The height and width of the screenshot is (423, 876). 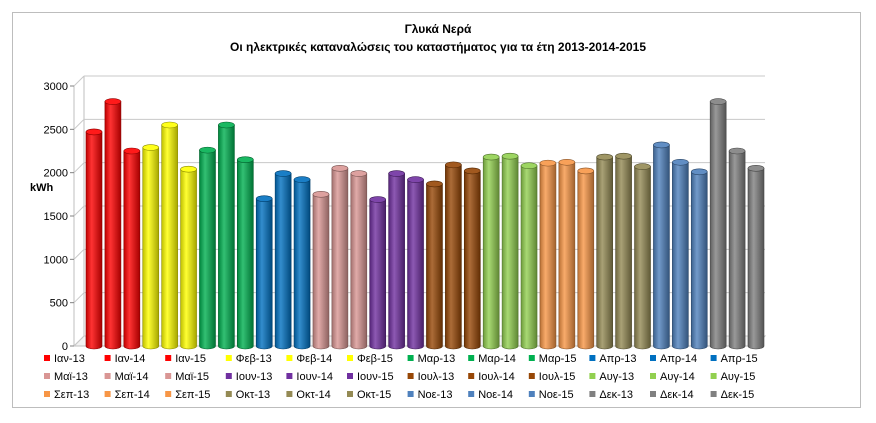 I want to click on y-tick-label: 0, so click(x=65, y=347).